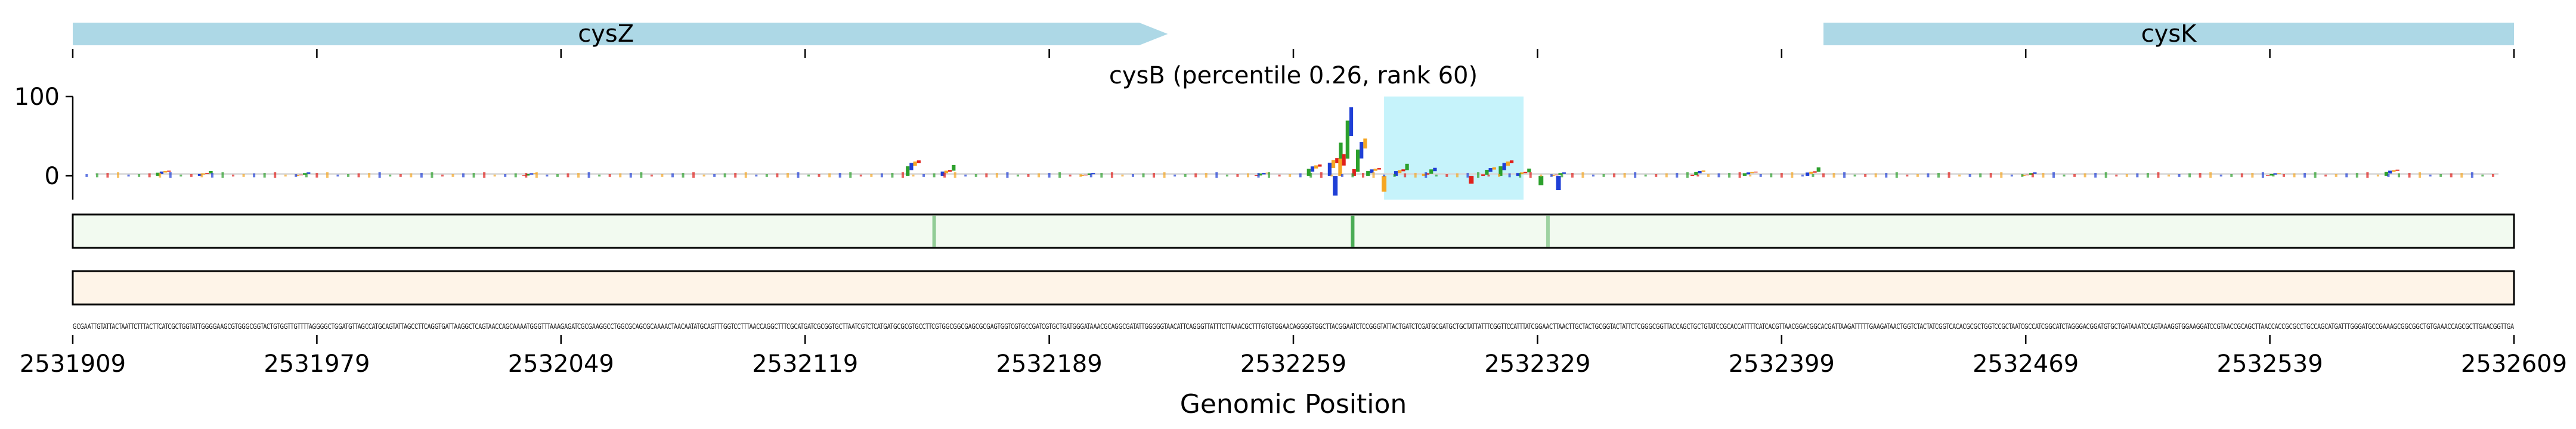 The height and width of the screenshot is (429, 2576). Describe the element at coordinates (2270, 364) in the screenshot. I see `x-axis-tick-label: 2532539` at that location.